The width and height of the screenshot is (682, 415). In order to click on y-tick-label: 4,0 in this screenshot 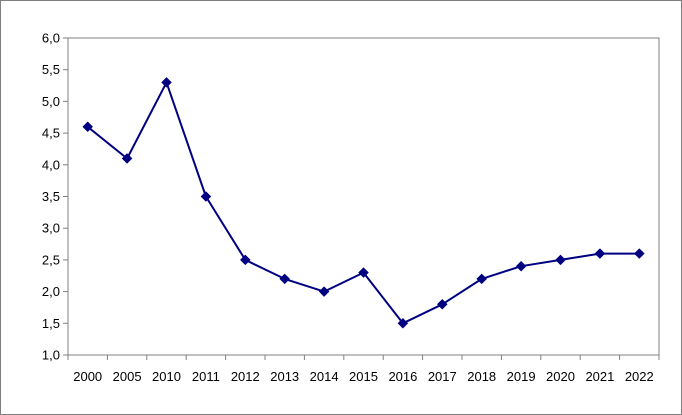, I will do `click(51, 164)`.